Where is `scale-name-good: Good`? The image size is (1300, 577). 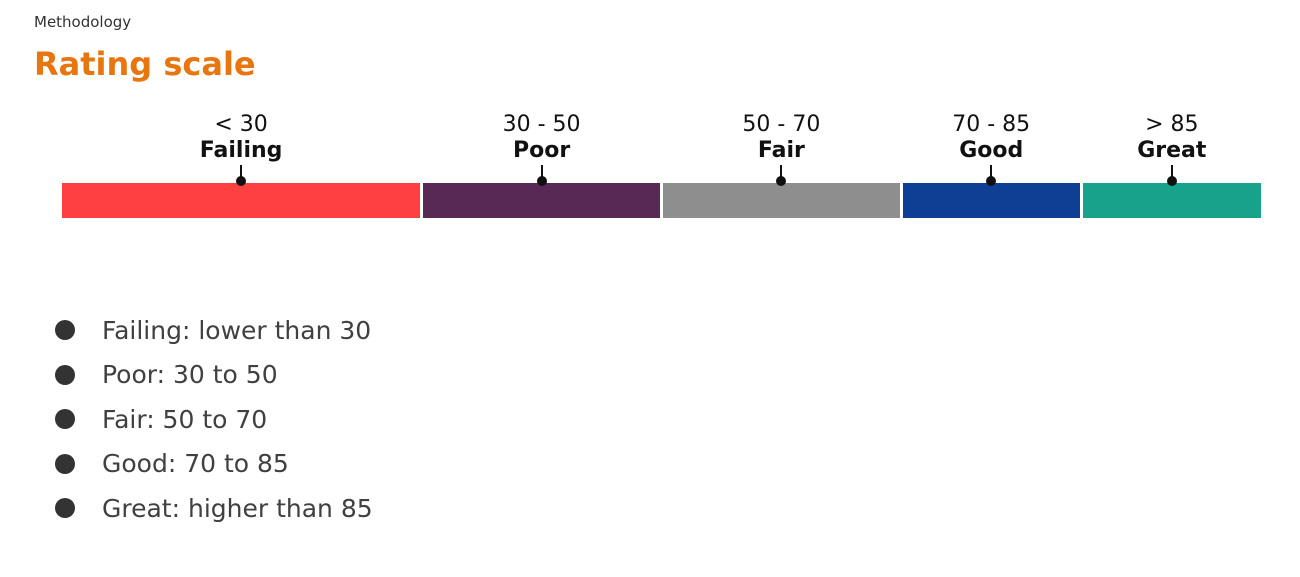 scale-name-good: Good is located at coordinates (991, 150).